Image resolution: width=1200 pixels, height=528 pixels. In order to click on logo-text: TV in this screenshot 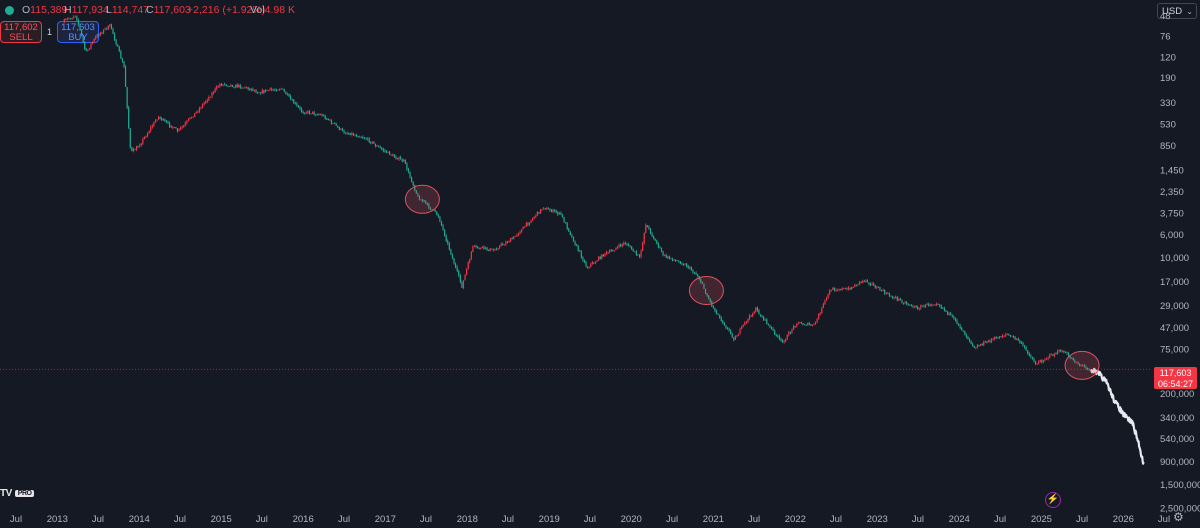, I will do `click(6, 493)`.